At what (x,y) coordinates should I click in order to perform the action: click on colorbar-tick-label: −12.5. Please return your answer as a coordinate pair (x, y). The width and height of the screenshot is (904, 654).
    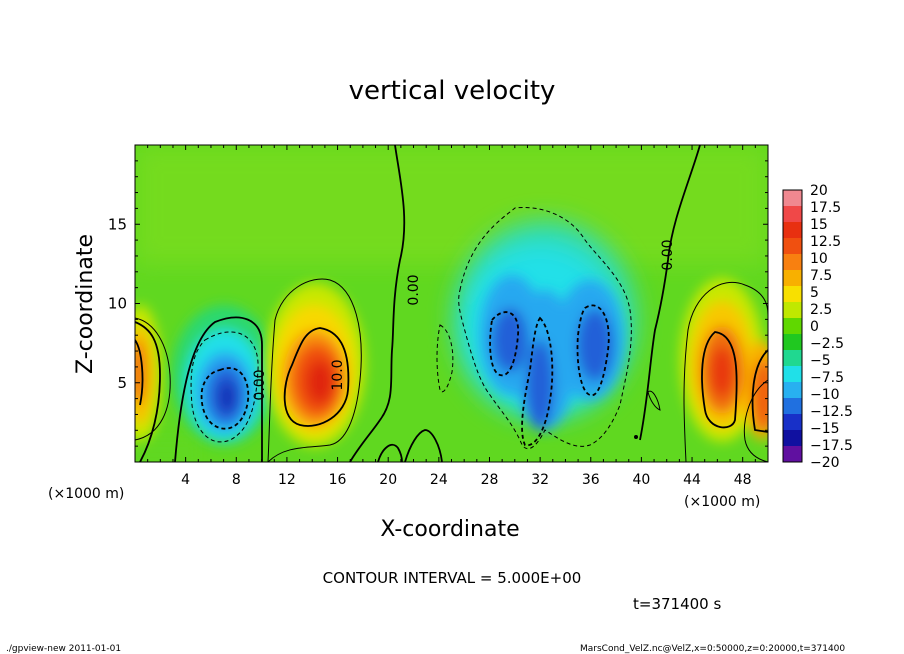
    Looking at the image, I should click on (831, 412).